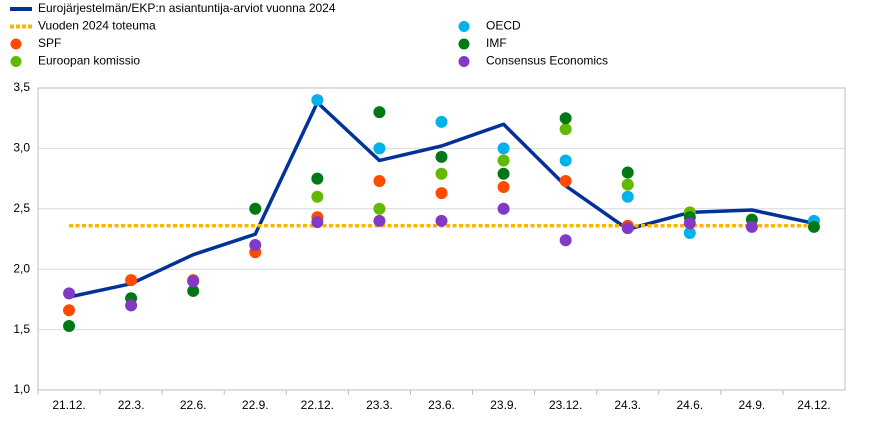 This screenshot has width=870, height=426. I want to click on x-tick-label: 23.3., so click(379, 405).